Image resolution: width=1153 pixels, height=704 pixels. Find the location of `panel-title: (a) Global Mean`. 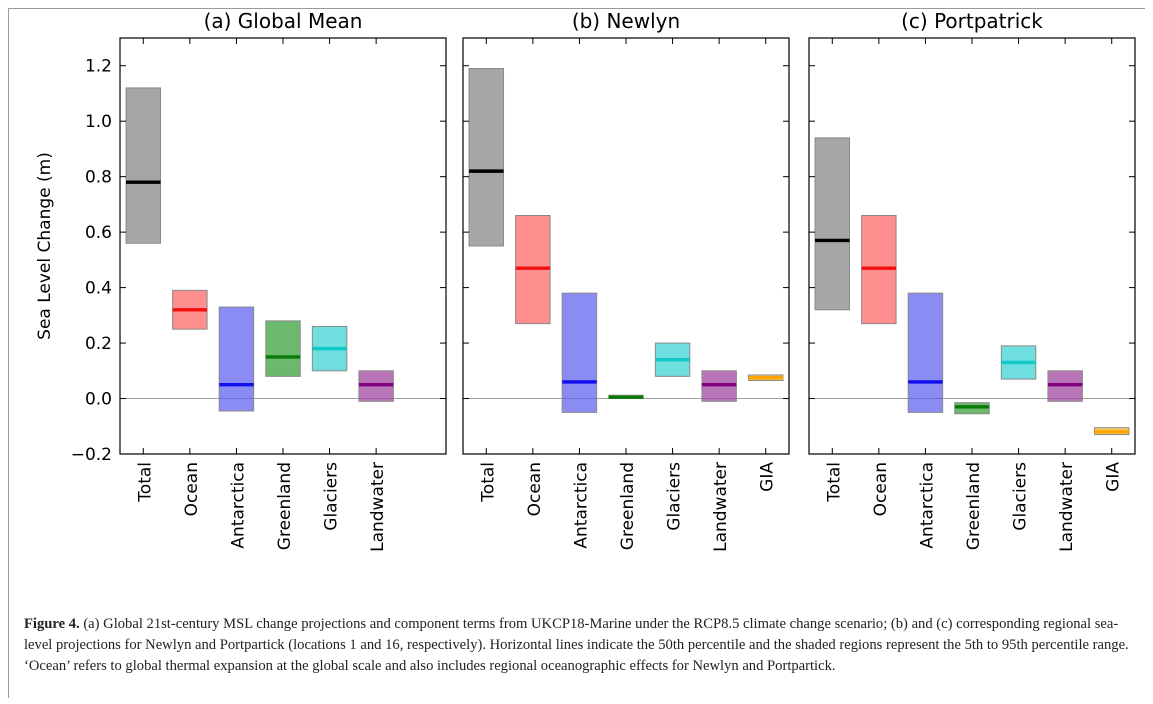

panel-title: (a) Global Mean is located at coordinates (283, 21).